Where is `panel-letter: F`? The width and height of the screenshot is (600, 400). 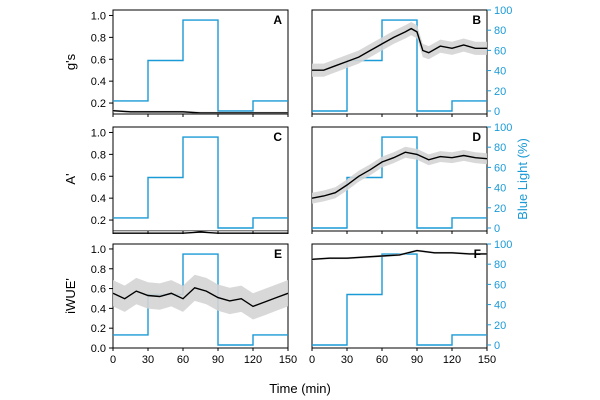
panel-letter: F is located at coordinates (477, 254).